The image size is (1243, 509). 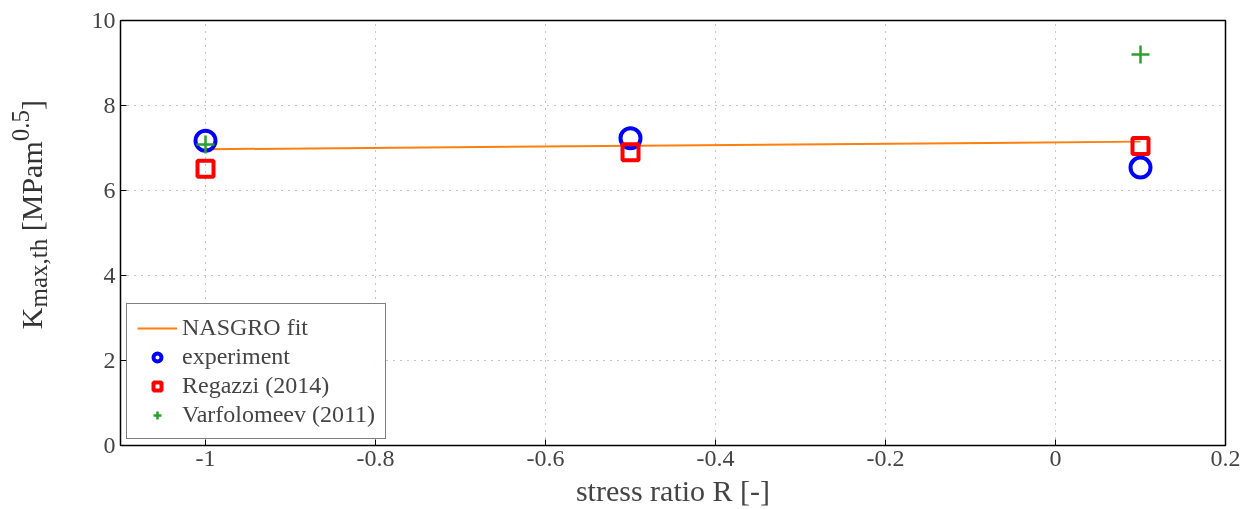 I want to click on x-axis-title: stress ratio R [-], so click(x=673, y=490).